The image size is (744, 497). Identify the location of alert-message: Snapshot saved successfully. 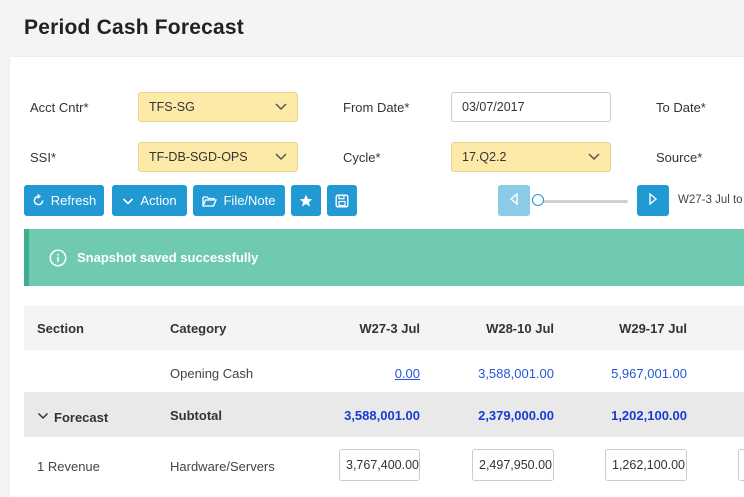
(168, 257).